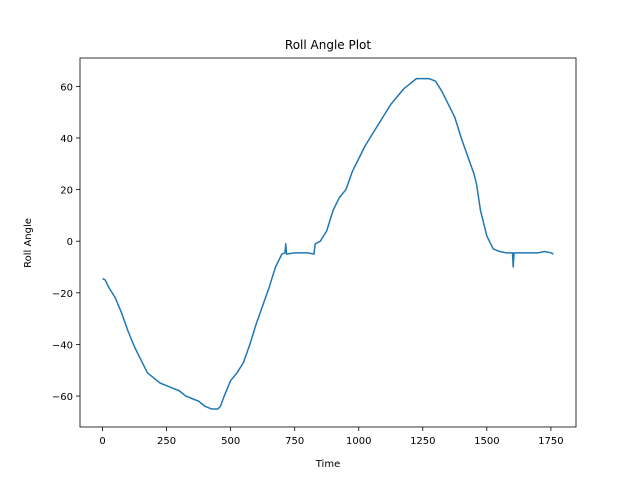 The image size is (640, 480). What do you see at coordinates (66, 139) in the screenshot?
I see `y-tick-label: 40` at bounding box center [66, 139].